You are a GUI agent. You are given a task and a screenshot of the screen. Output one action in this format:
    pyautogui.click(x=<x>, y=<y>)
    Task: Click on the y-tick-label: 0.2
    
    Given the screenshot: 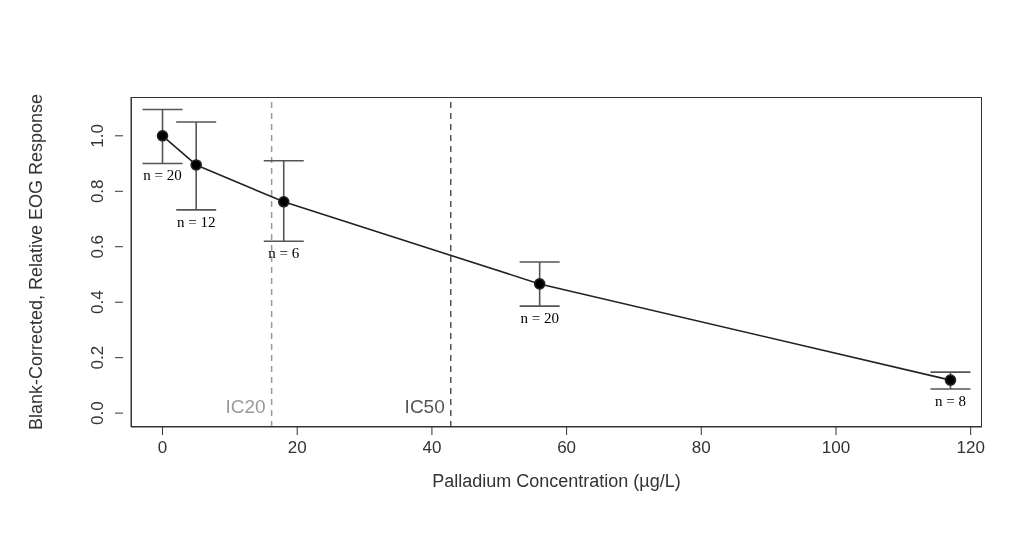 What is the action you would take?
    pyautogui.click(x=97, y=357)
    